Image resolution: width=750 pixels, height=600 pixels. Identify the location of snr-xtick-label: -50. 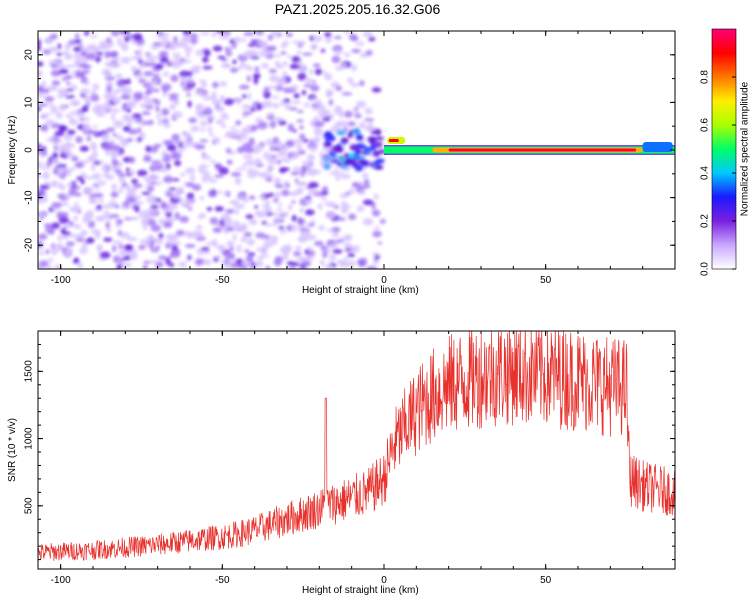
(222, 580).